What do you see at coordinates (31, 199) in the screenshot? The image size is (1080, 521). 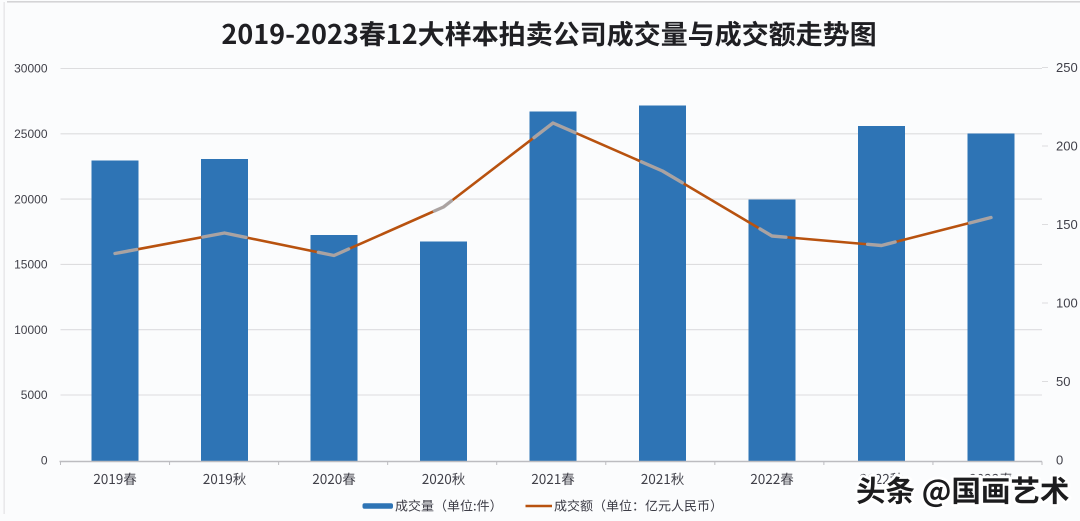 I see `svg-text: 20000` at bounding box center [31, 199].